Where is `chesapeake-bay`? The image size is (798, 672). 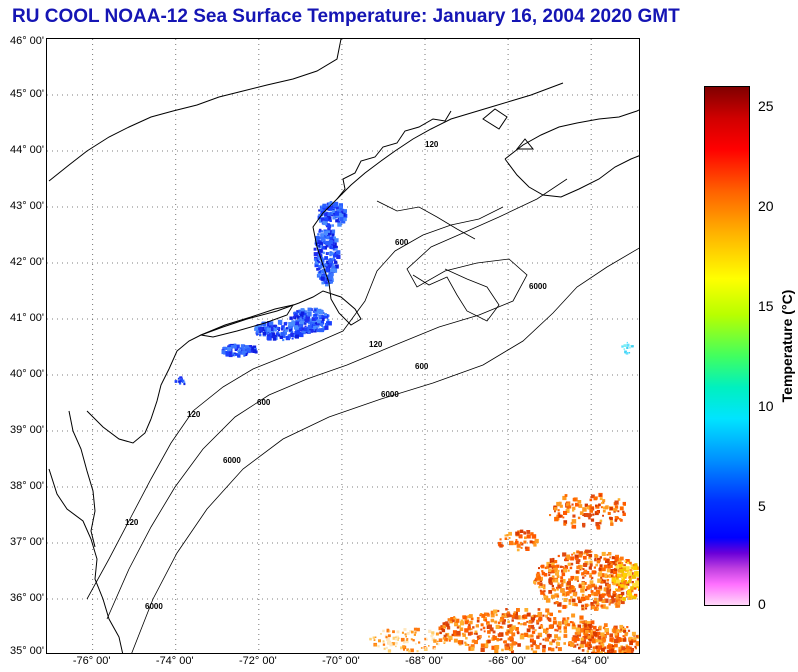 chesapeake-bay is located at coordinates (82, 479).